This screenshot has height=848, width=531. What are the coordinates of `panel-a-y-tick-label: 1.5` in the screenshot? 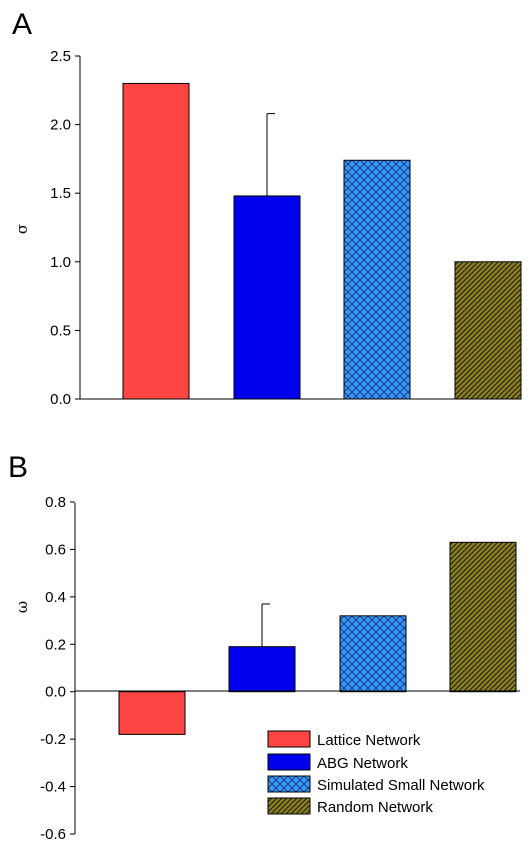 It's located at (60, 193).